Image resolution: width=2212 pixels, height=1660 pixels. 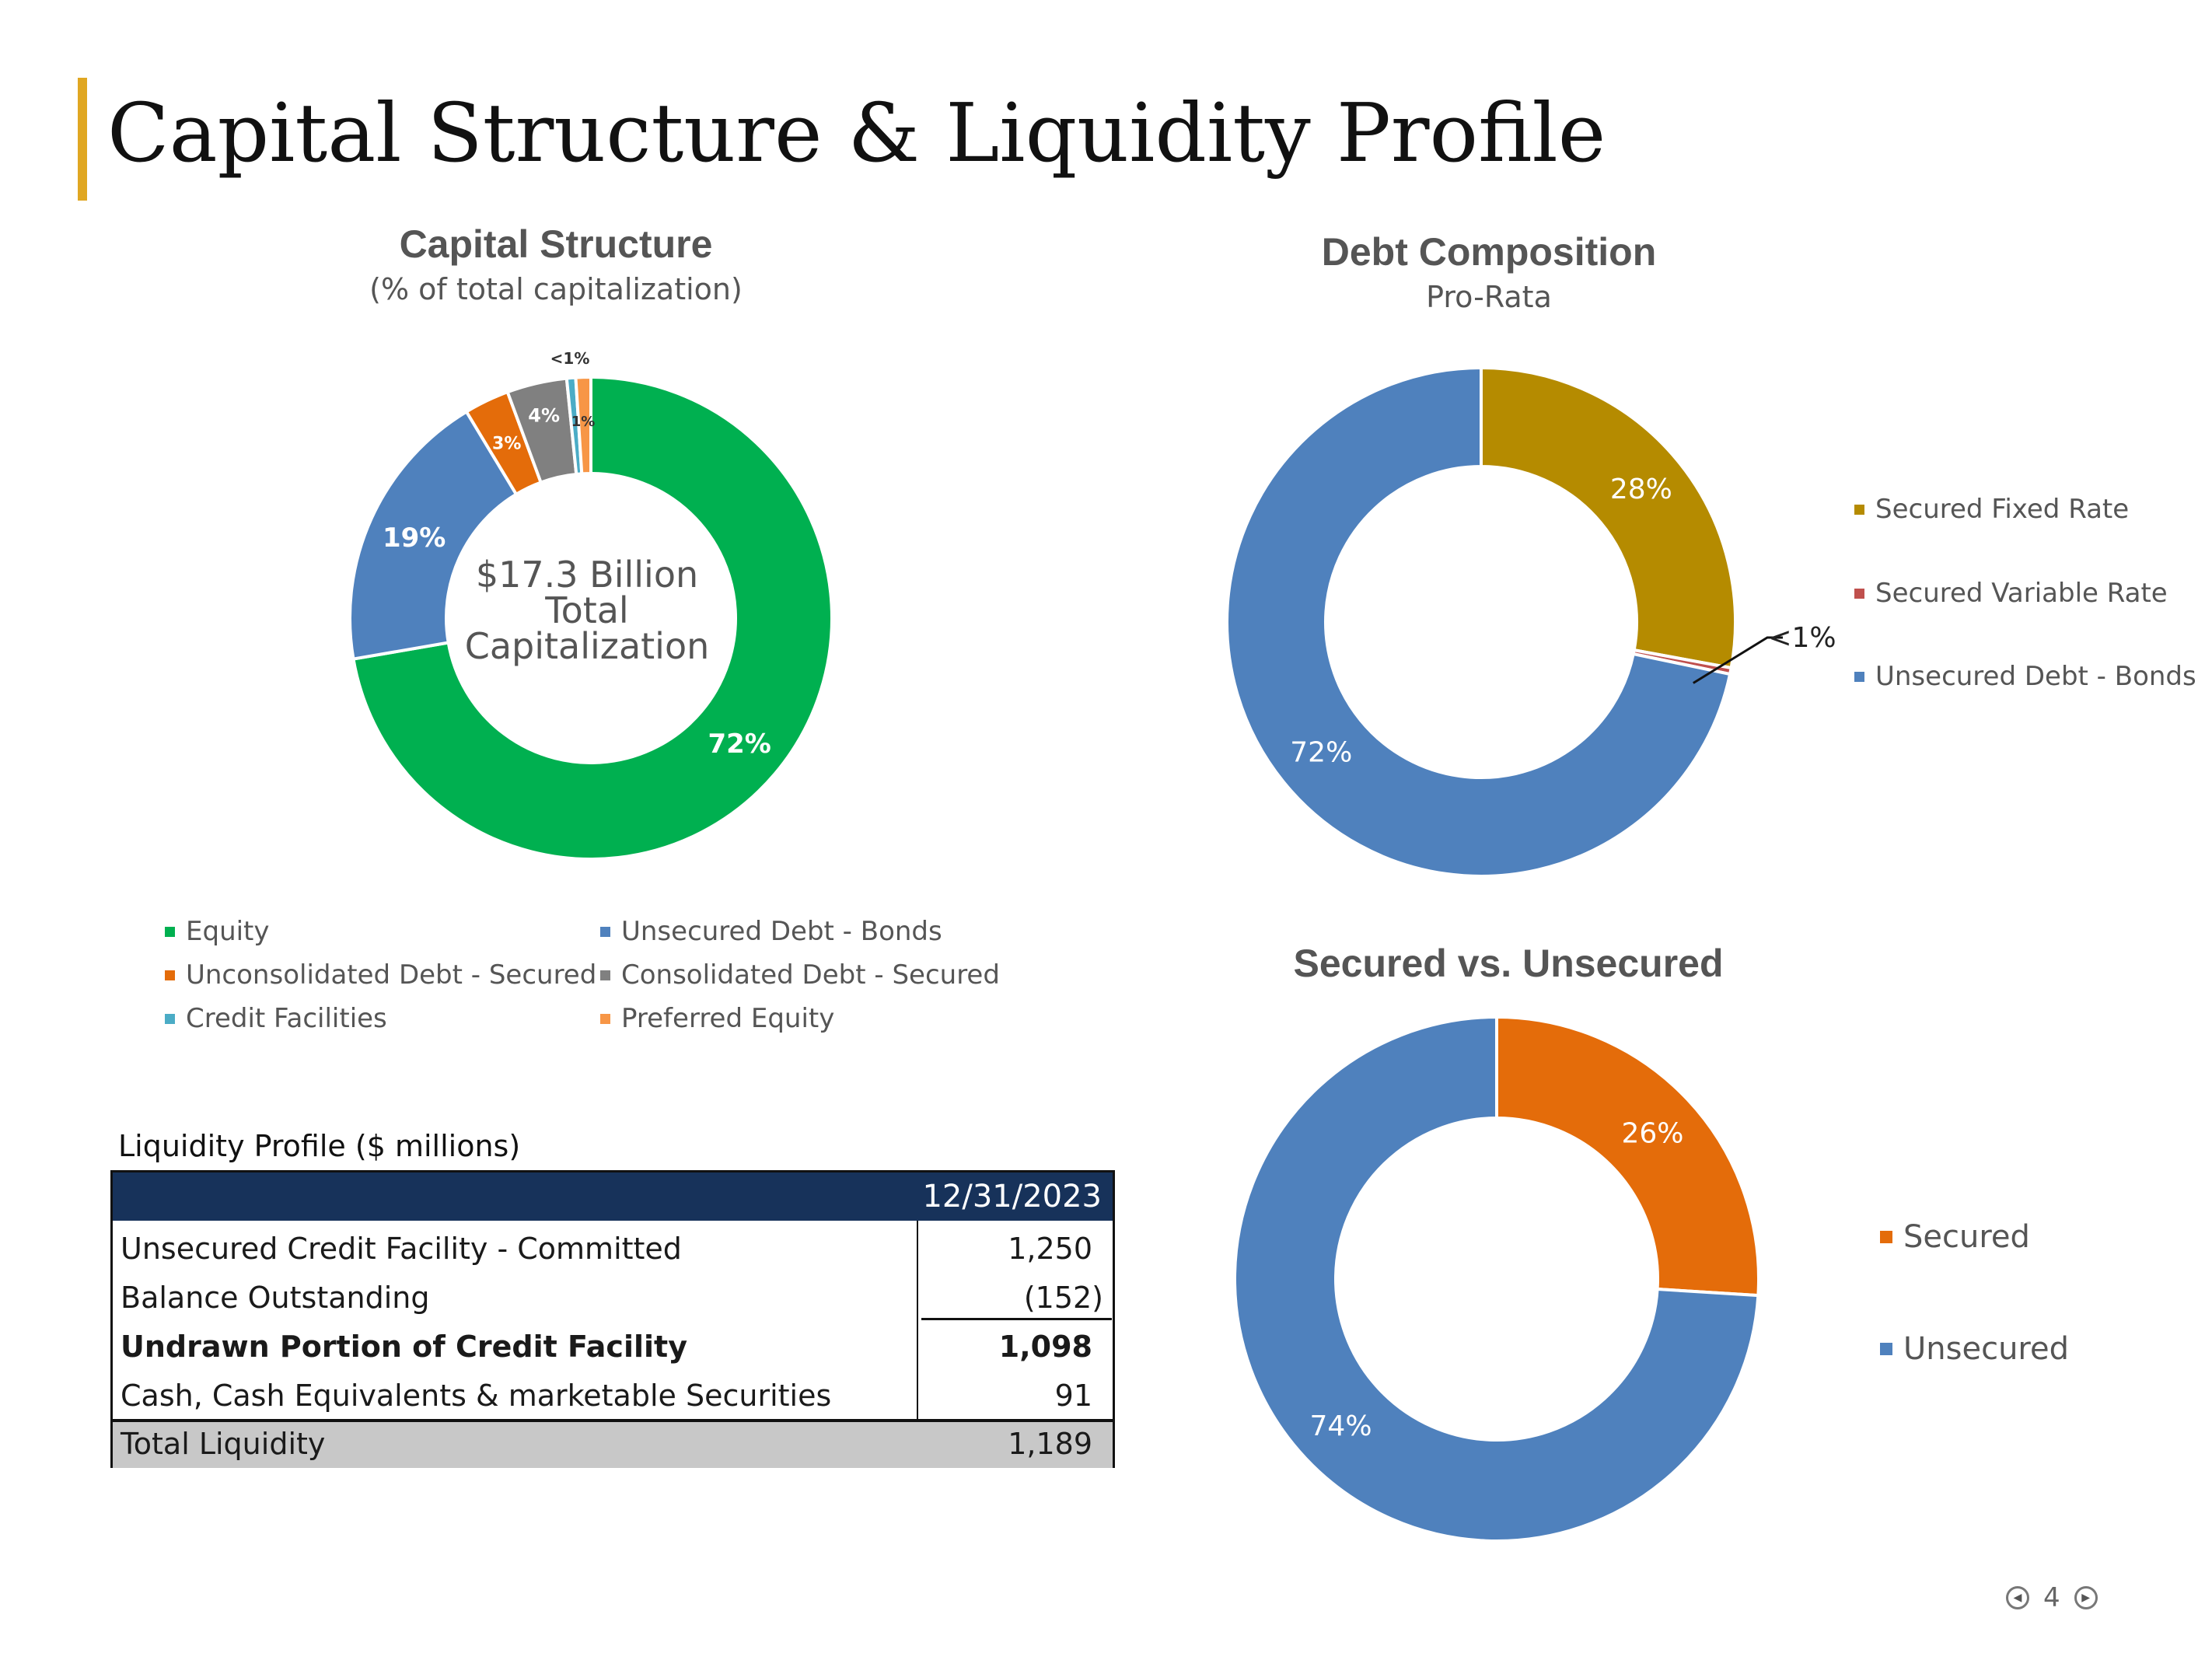 What do you see at coordinates (1641, 489) in the screenshot?
I see `data-label-secured-fixed-rate: 28%` at bounding box center [1641, 489].